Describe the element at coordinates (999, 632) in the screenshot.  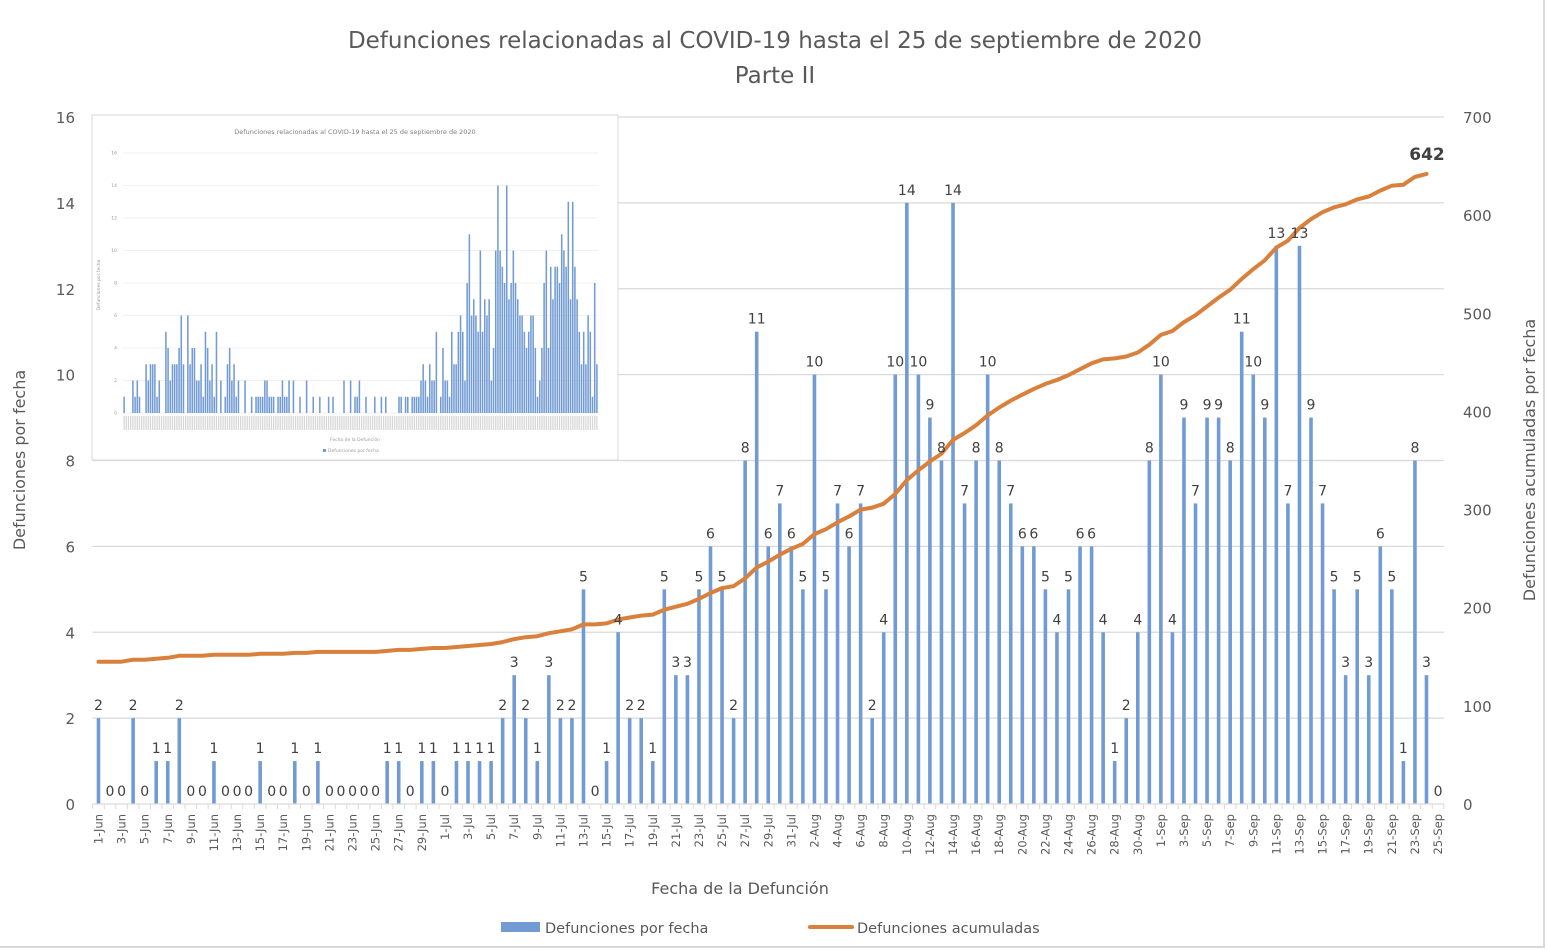
I see `bar-18-Aug` at that location.